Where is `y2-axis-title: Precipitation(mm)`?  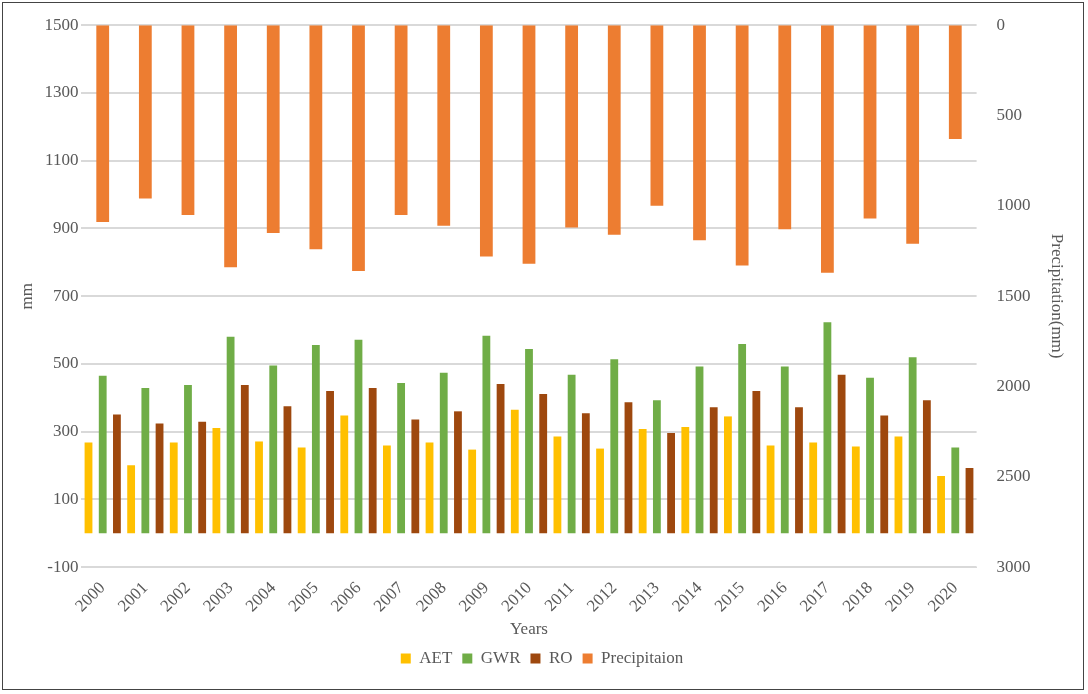
y2-axis-title: Precipitation(mm) is located at coordinates (1058, 296).